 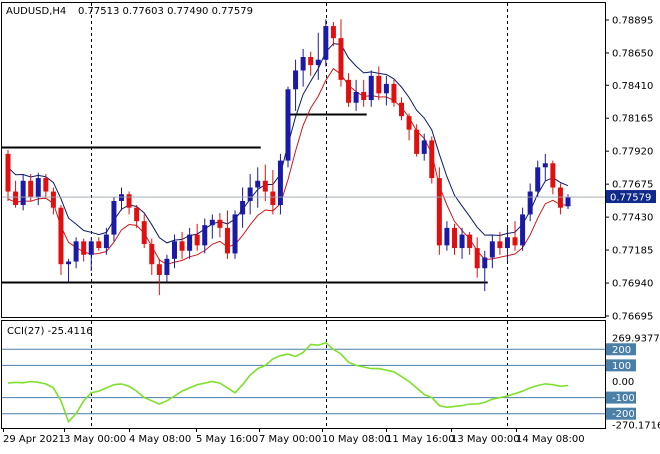 I want to click on cci-title: CCI(27) -25.4116, so click(x=50, y=331).